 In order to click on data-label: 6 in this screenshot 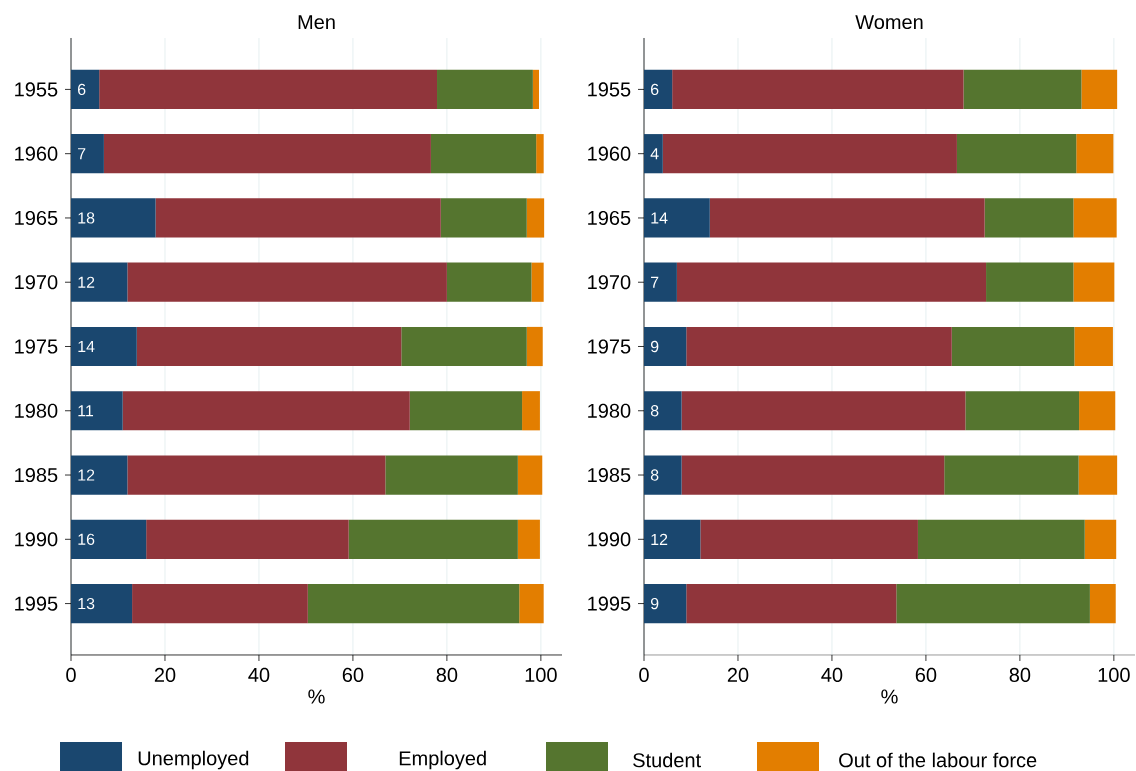, I will do `click(82, 89)`.